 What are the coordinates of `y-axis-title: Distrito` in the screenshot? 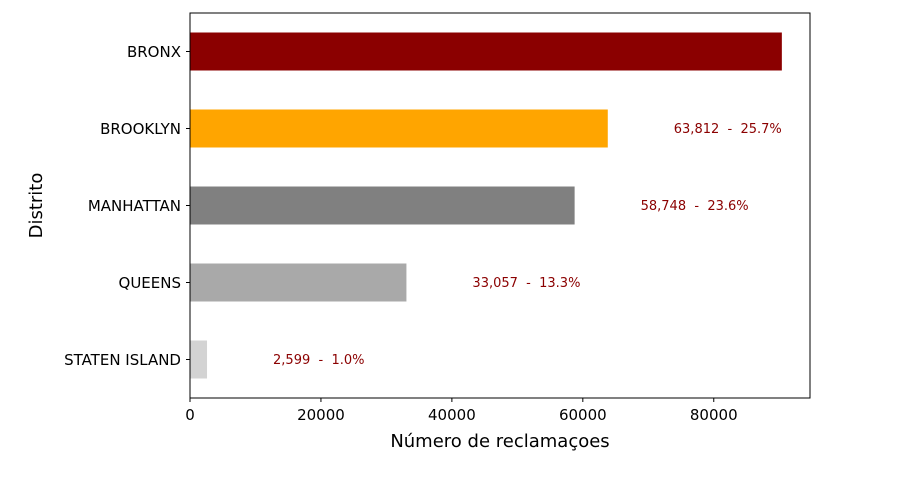 It's located at (36, 206).